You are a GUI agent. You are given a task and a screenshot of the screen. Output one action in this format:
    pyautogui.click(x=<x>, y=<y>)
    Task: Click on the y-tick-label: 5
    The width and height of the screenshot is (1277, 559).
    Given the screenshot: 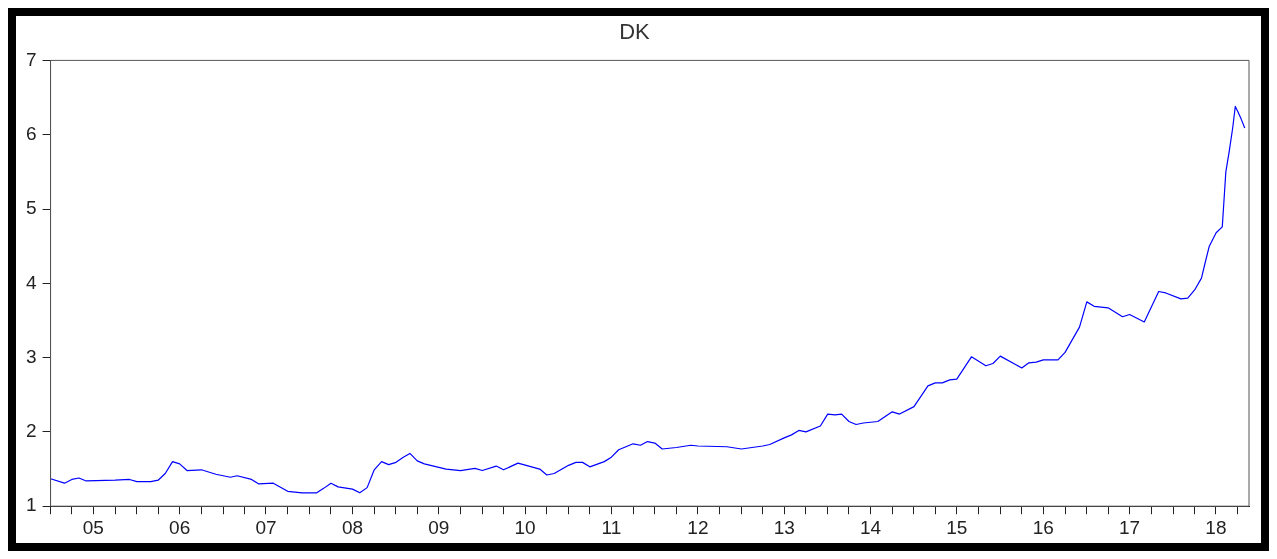 What is the action you would take?
    pyautogui.click(x=31, y=208)
    